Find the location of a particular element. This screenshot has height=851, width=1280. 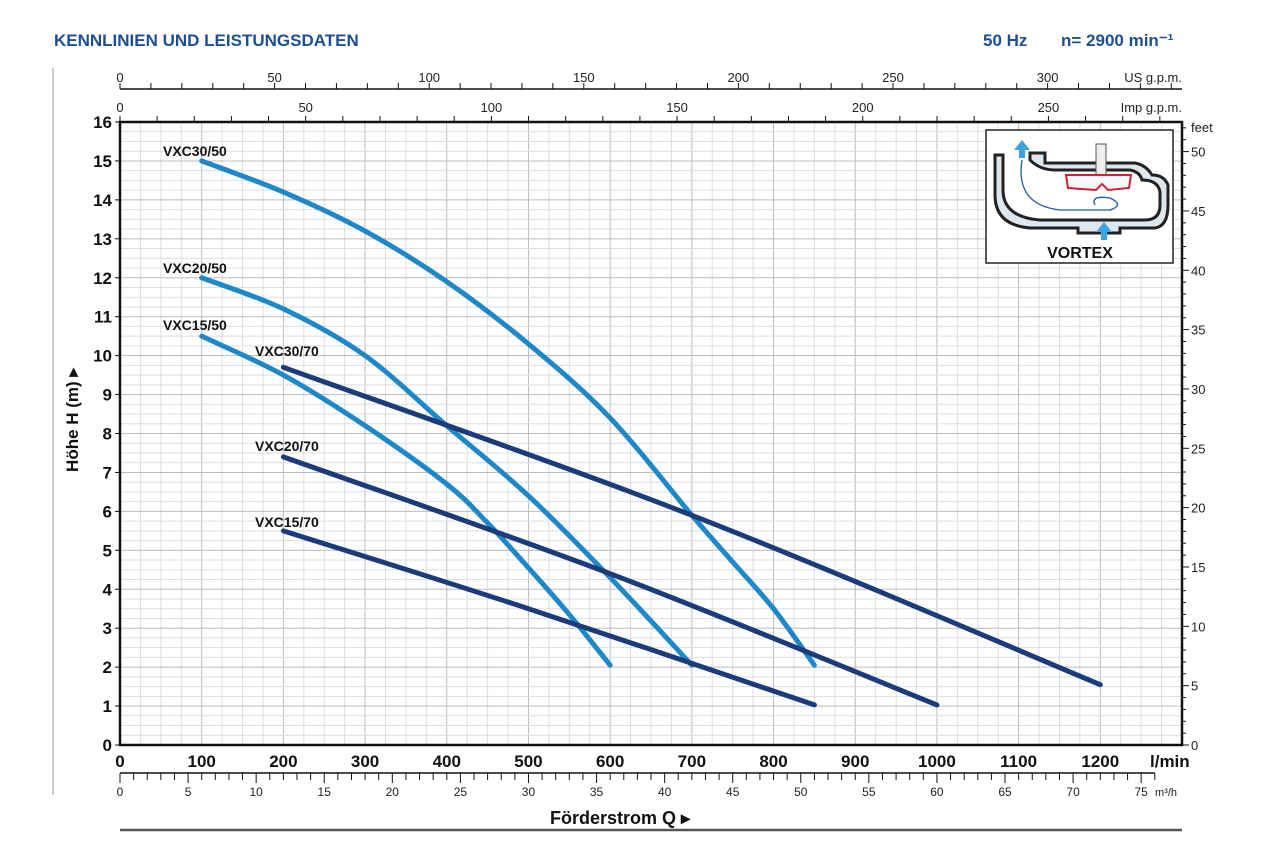

inlet-arrow-icon is located at coordinates (1104, 231).